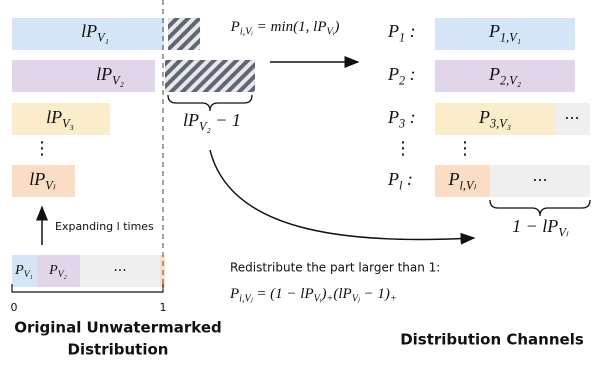  Describe the element at coordinates (283, 294) in the screenshot. I see `math-part: = (1 − lP` at that location.